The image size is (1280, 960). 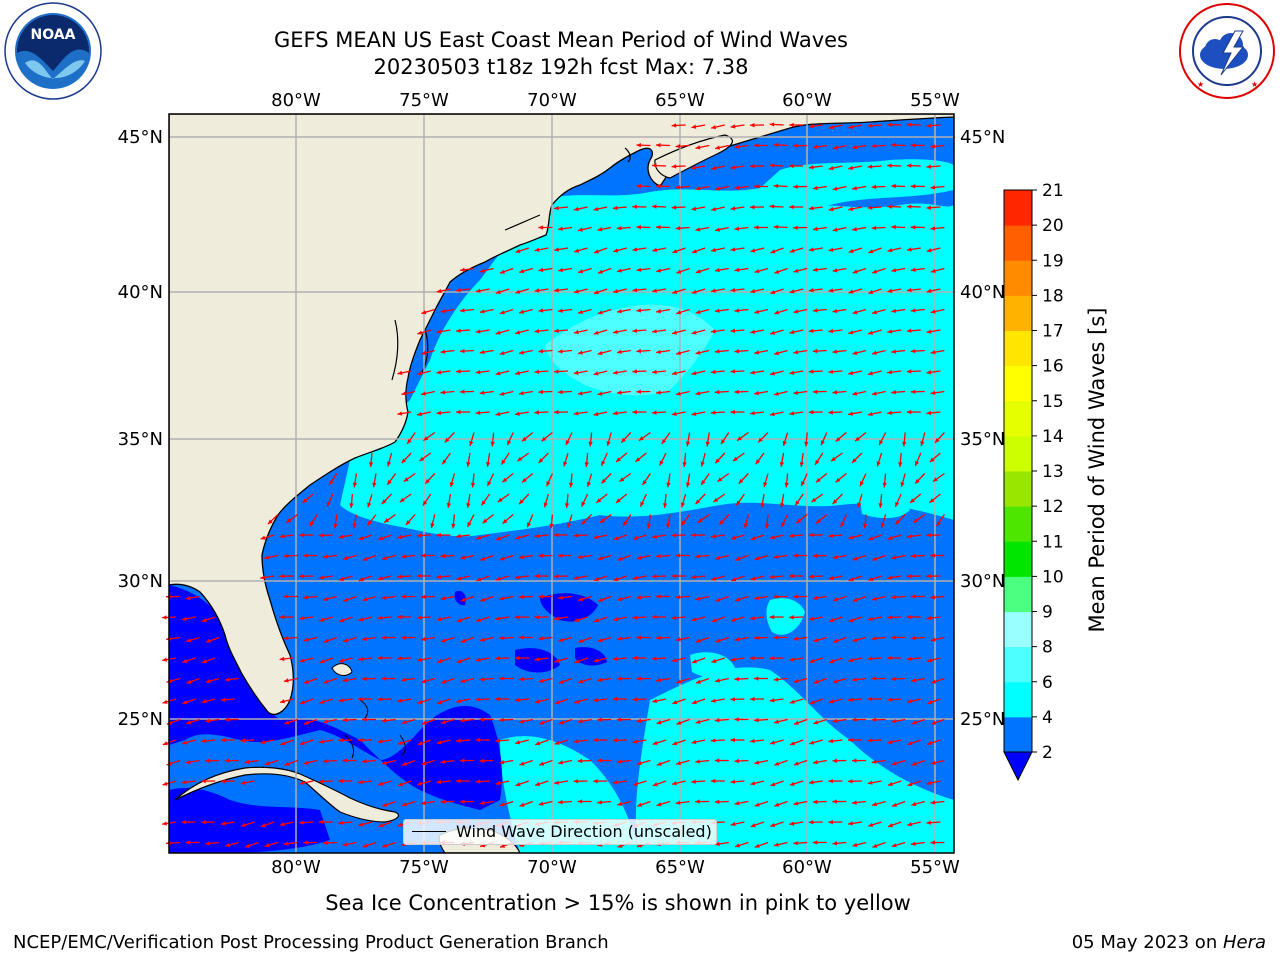 I want to click on land-bahamas, so click(x=342, y=669).